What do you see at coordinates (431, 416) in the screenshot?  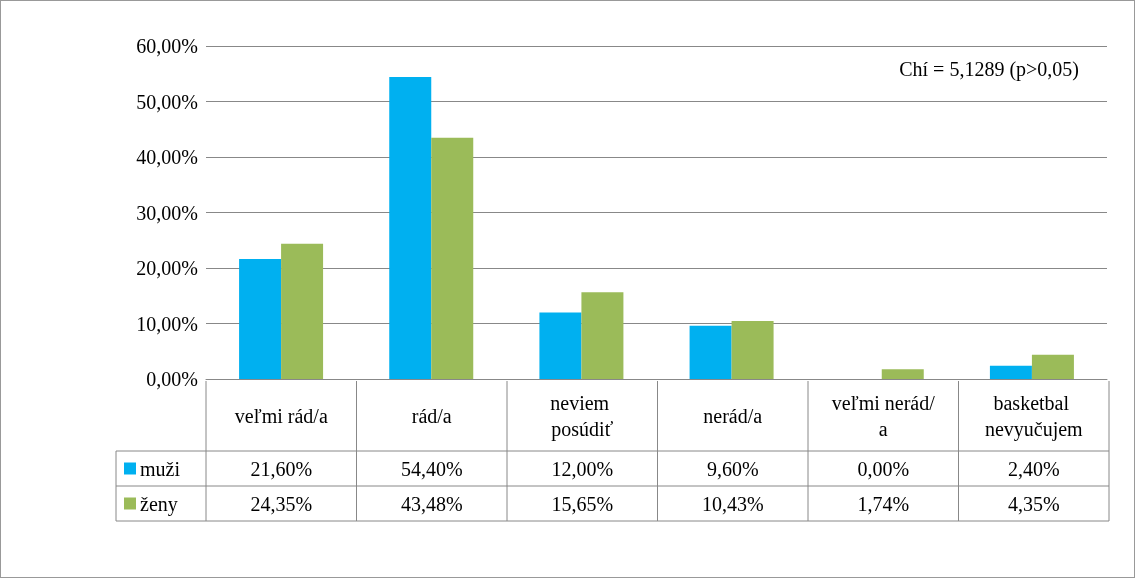 I see `x-tick-label: rád/a` at bounding box center [431, 416].